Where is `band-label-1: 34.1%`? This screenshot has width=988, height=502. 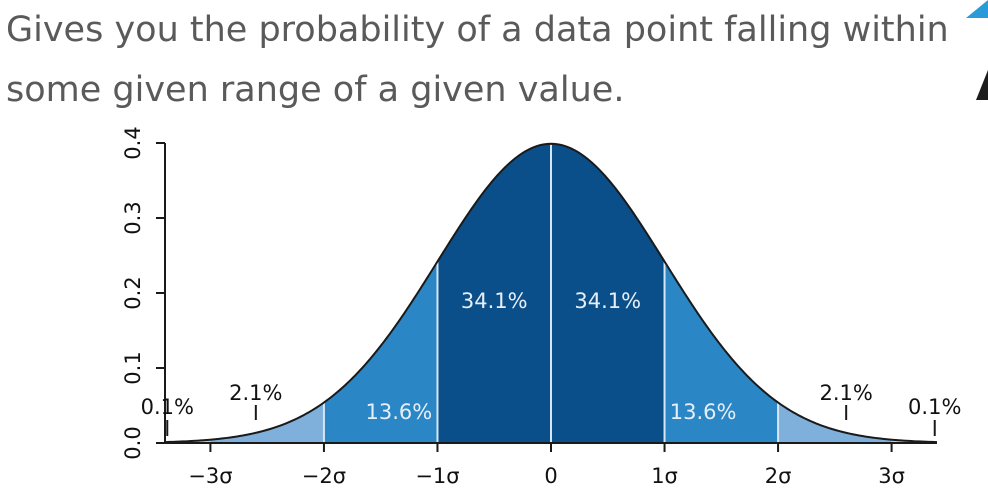
band-label-1: 34.1% is located at coordinates (607, 301).